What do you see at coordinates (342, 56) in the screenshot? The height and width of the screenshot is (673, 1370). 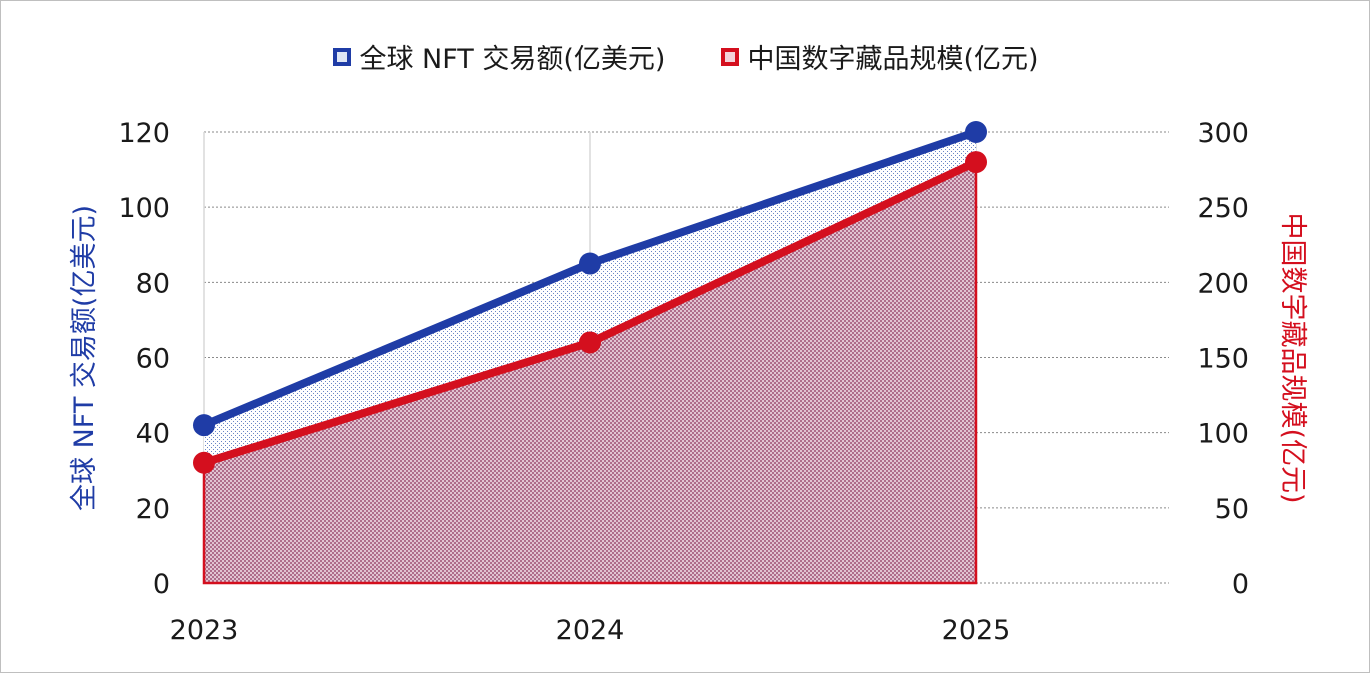 I see `legend-swatch-global-nft` at bounding box center [342, 56].